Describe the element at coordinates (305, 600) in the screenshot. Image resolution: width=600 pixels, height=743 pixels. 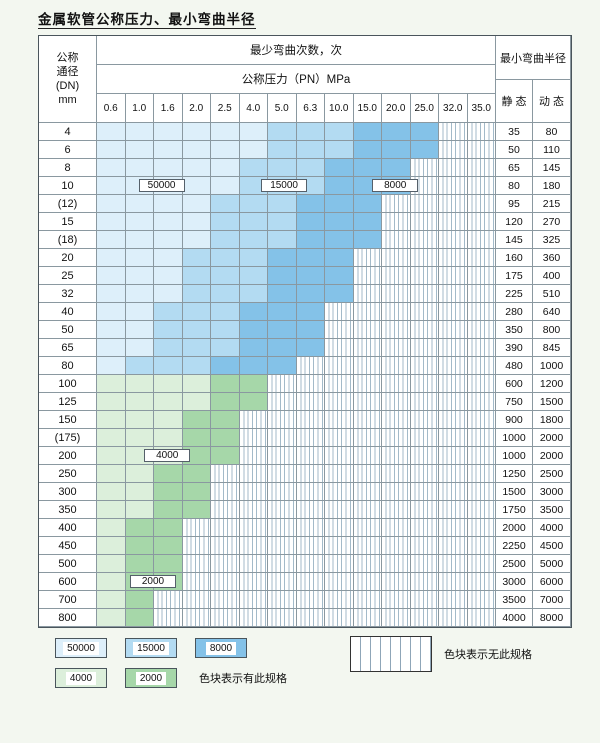
I see `table-row: 700 3500 7000` at that location.